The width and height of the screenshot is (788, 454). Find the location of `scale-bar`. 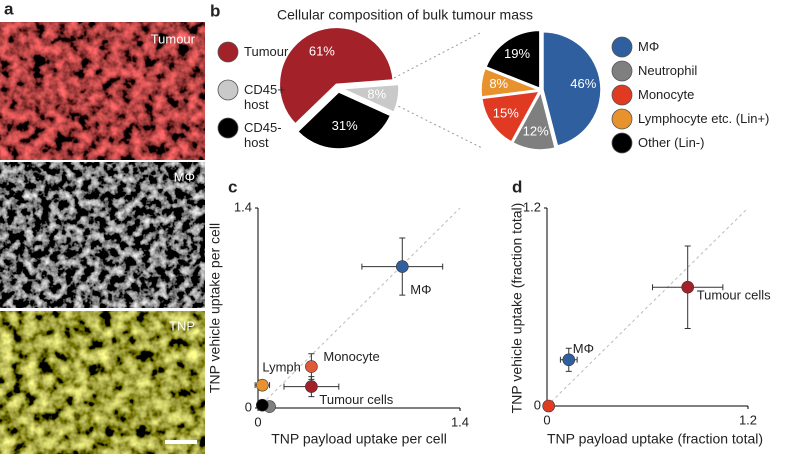

scale-bar is located at coordinates (181, 442).